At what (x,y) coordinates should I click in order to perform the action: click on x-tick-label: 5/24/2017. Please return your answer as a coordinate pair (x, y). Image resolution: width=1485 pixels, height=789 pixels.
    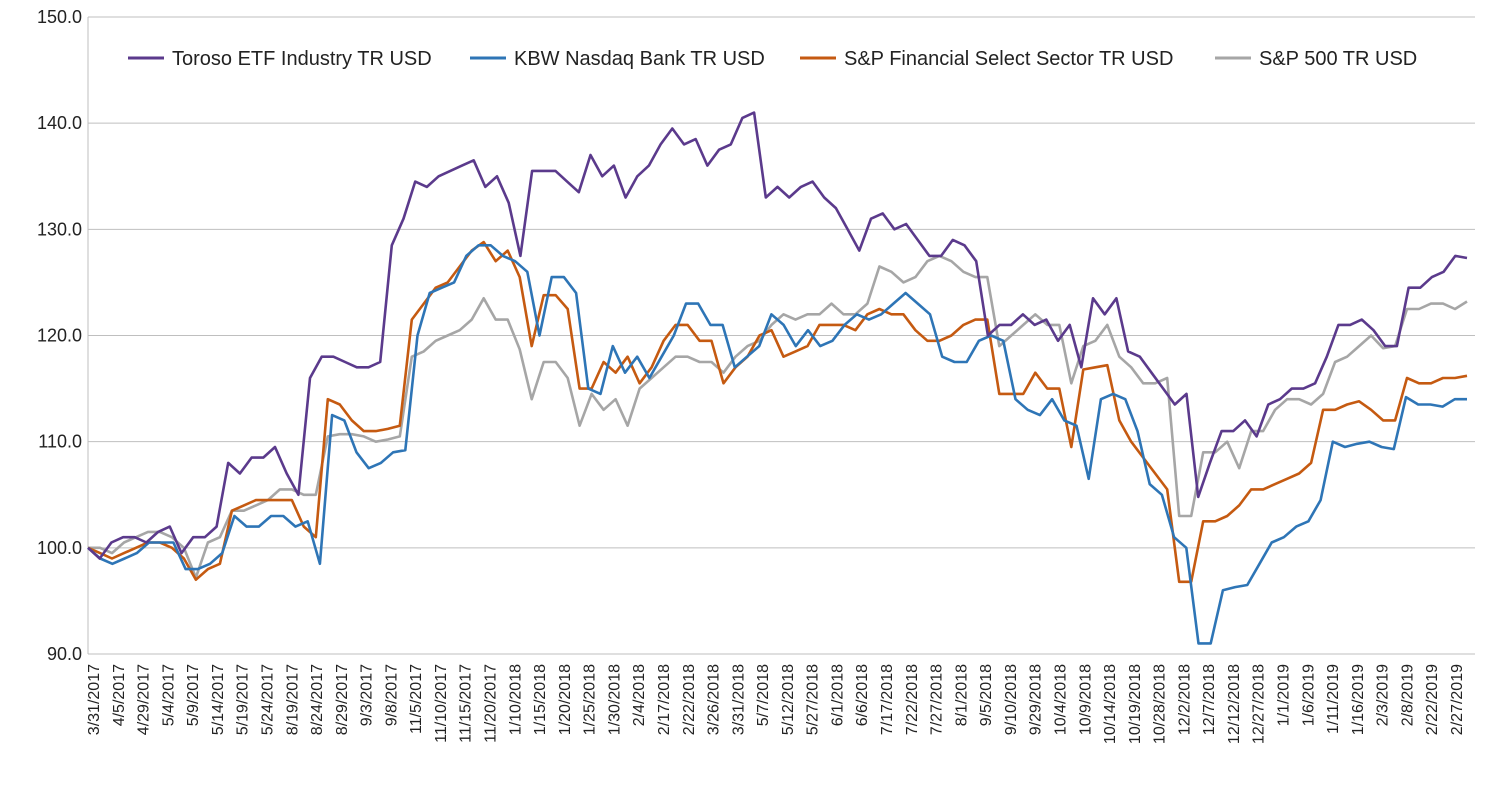
    Looking at the image, I should click on (267, 699).